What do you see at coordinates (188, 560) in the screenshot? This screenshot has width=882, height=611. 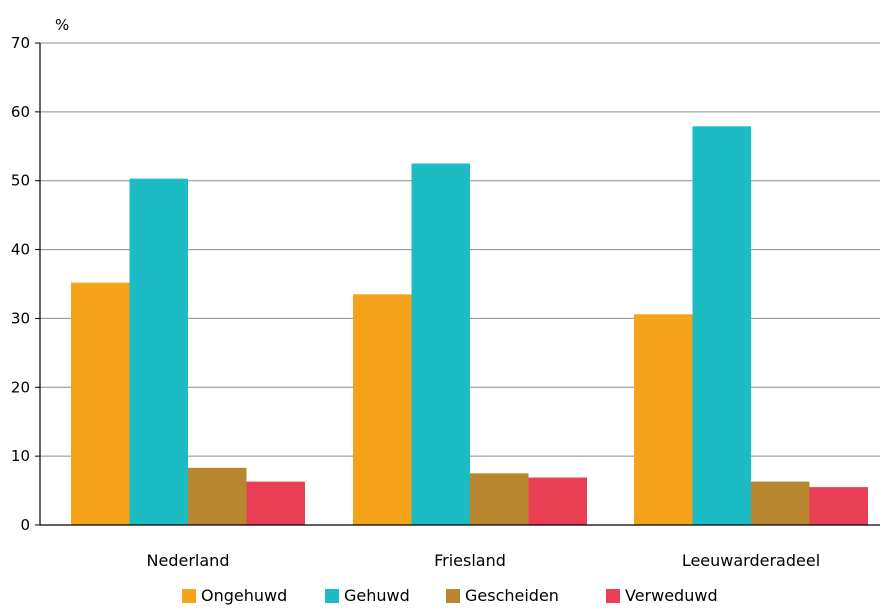 I see `x-category-label: Nederland` at bounding box center [188, 560].